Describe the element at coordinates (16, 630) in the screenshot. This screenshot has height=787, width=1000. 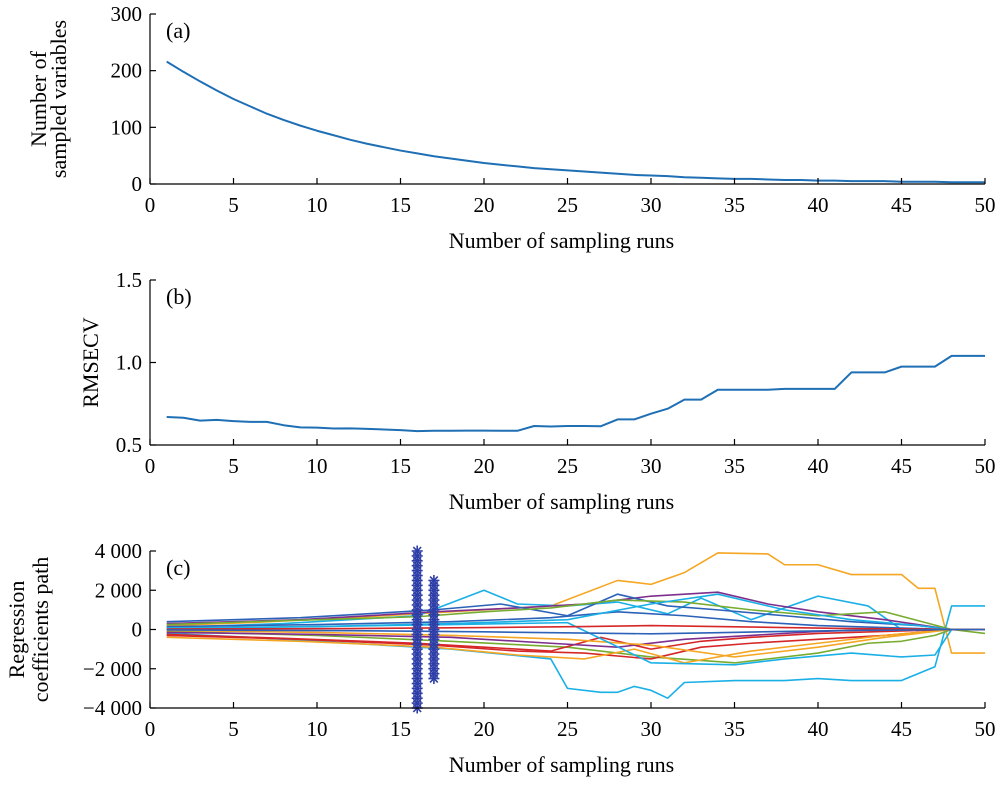
I see `y-axis-title-line-1: Regression` at that location.